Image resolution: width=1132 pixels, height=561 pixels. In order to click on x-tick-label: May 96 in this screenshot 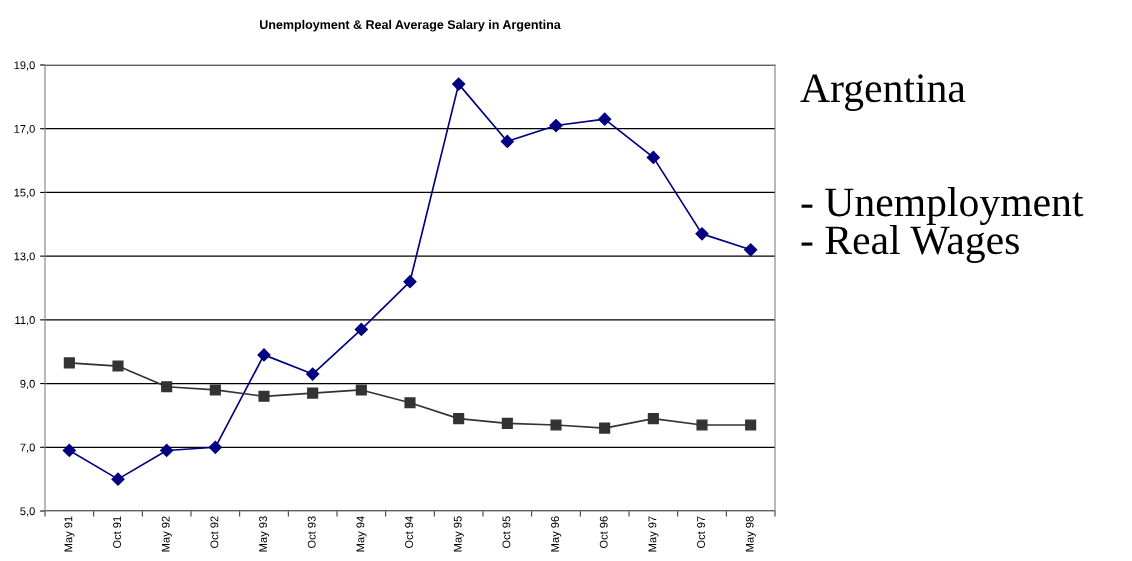, I will do `click(556, 534)`.